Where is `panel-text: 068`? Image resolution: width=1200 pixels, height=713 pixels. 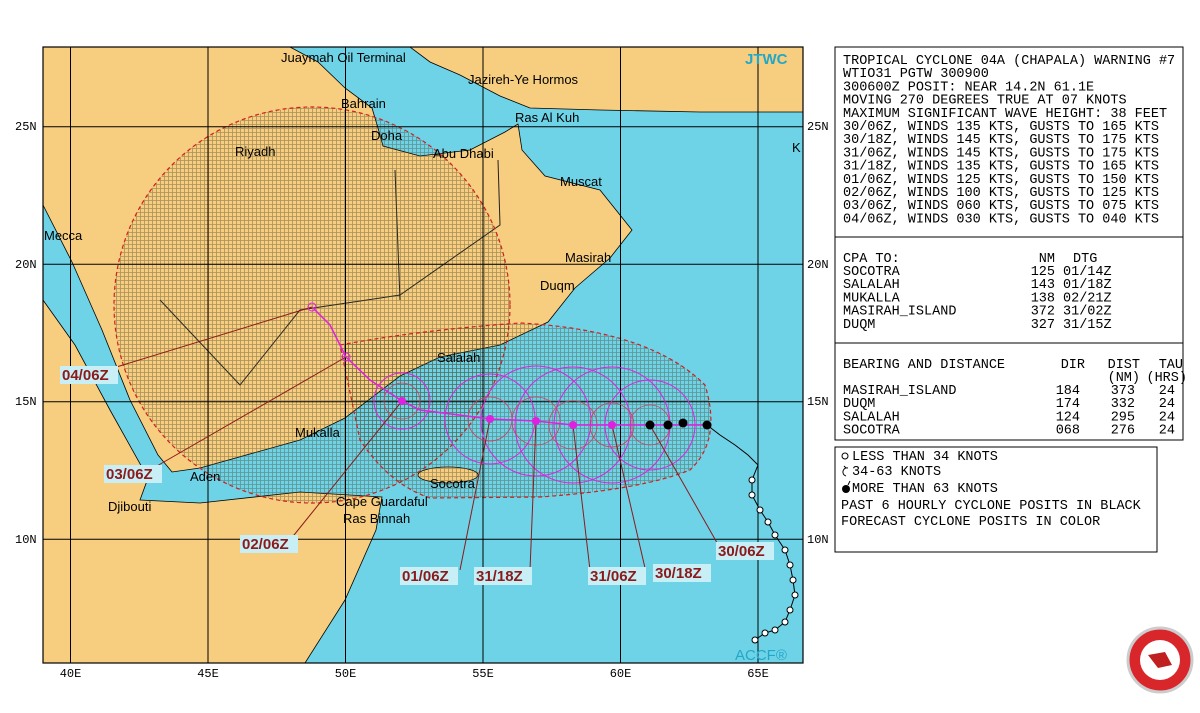 panel-text: 068 is located at coordinates (1068, 431).